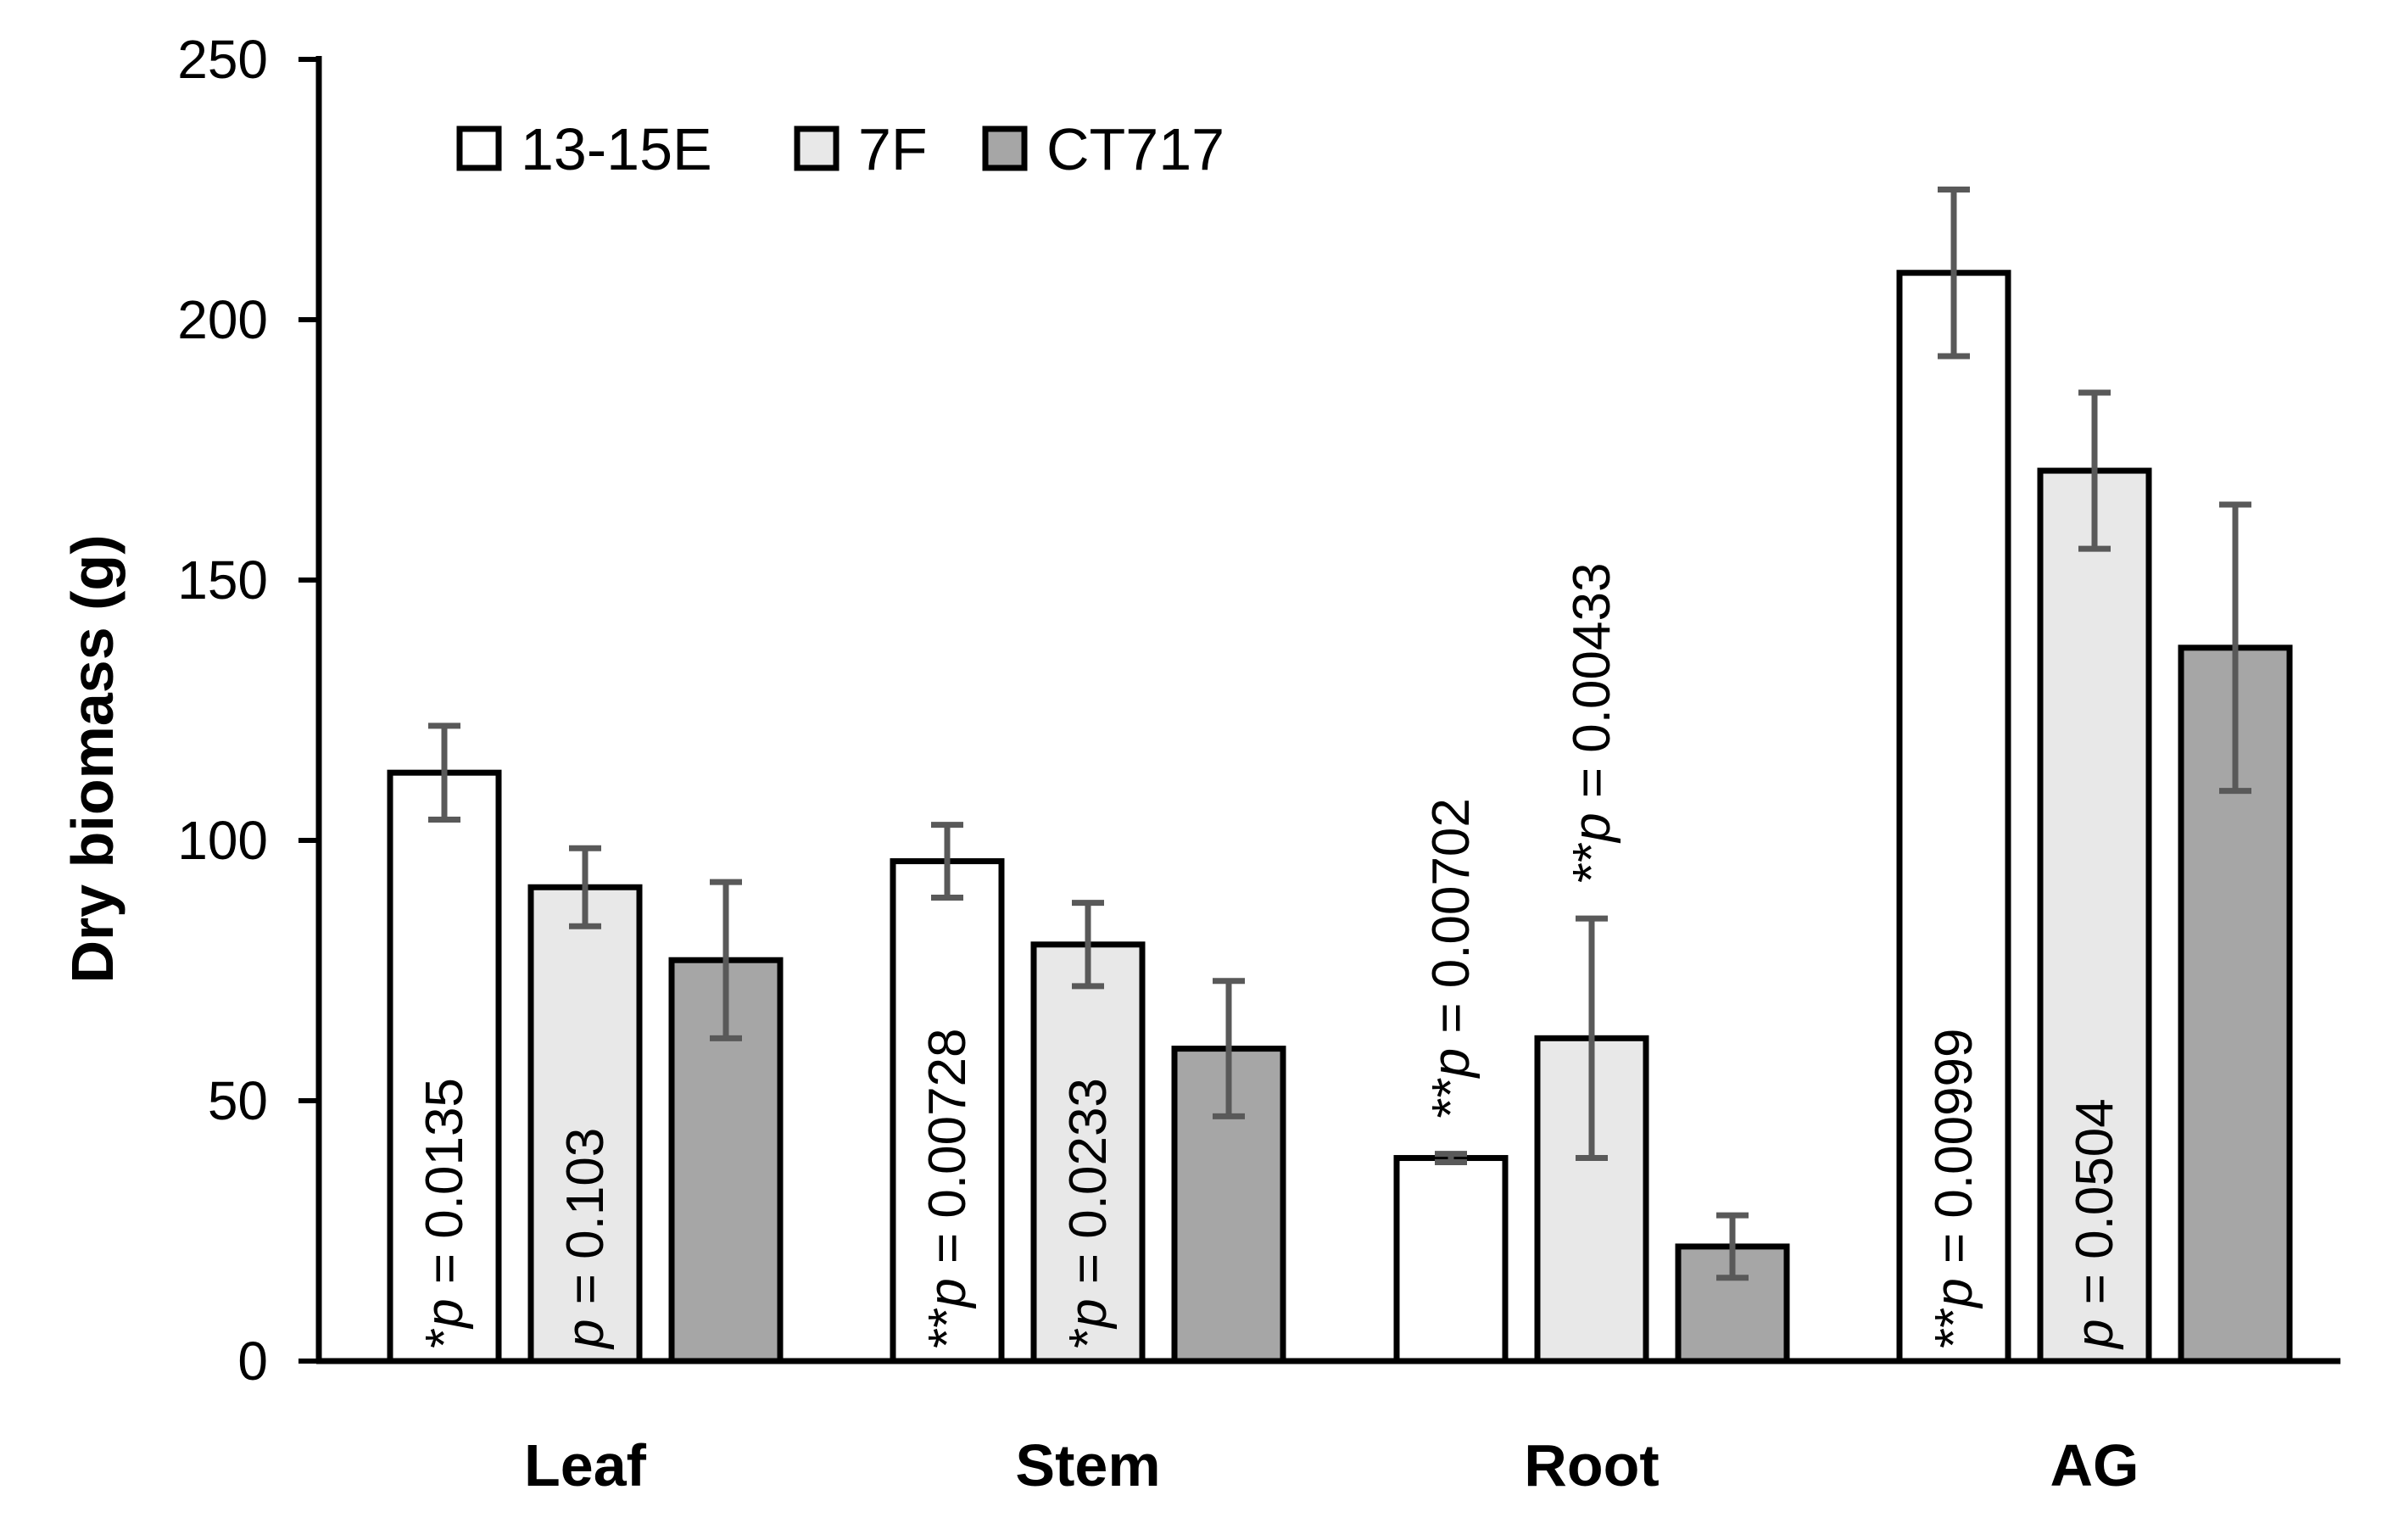 Image resolution: width=2382 pixels, height=1540 pixels. I want to click on y-tick-label: 200, so click(223, 319).